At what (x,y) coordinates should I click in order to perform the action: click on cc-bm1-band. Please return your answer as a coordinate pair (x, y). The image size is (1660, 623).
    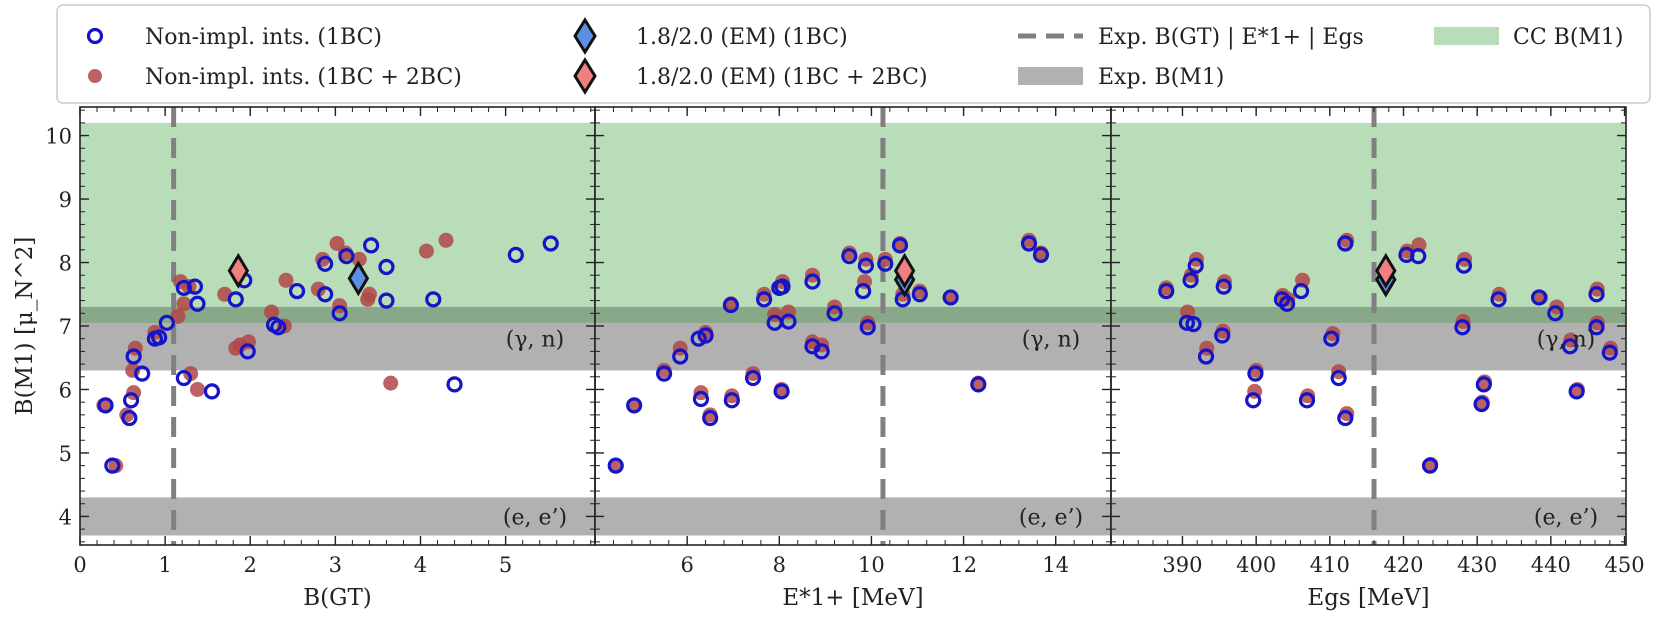
    Looking at the image, I should click on (853, 222).